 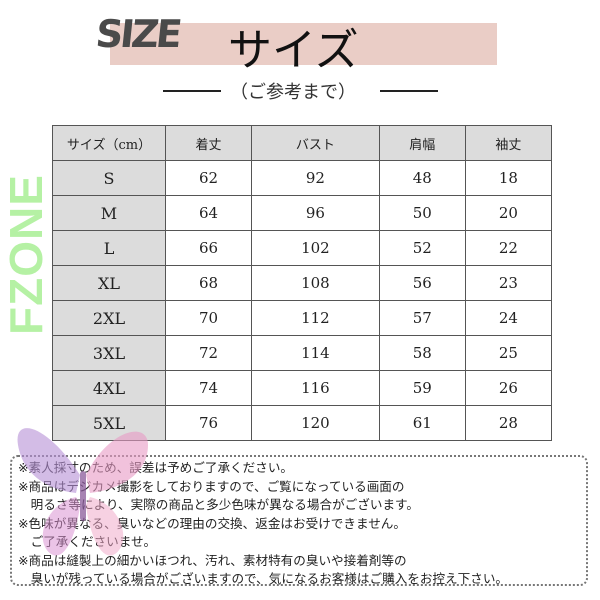 What do you see at coordinates (208, 423) in the screenshot?
I see `measurement-cell: 76` at bounding box center [208, 423].